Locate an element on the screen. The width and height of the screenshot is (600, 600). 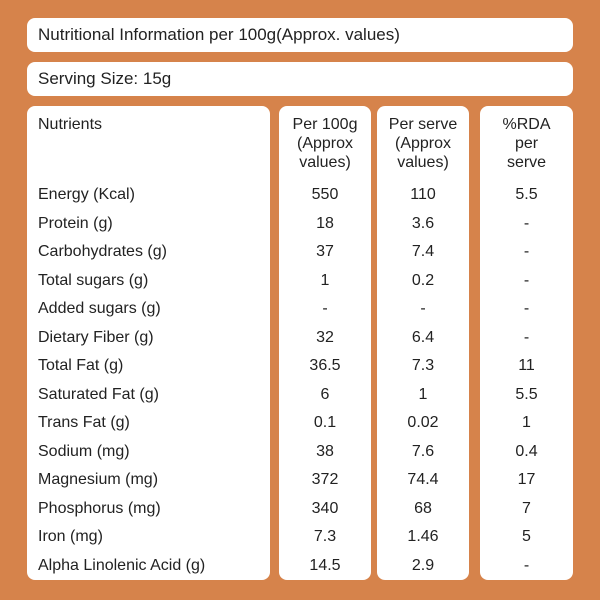
per-serve-value: 7.3 is located at coordinates (423, 365).